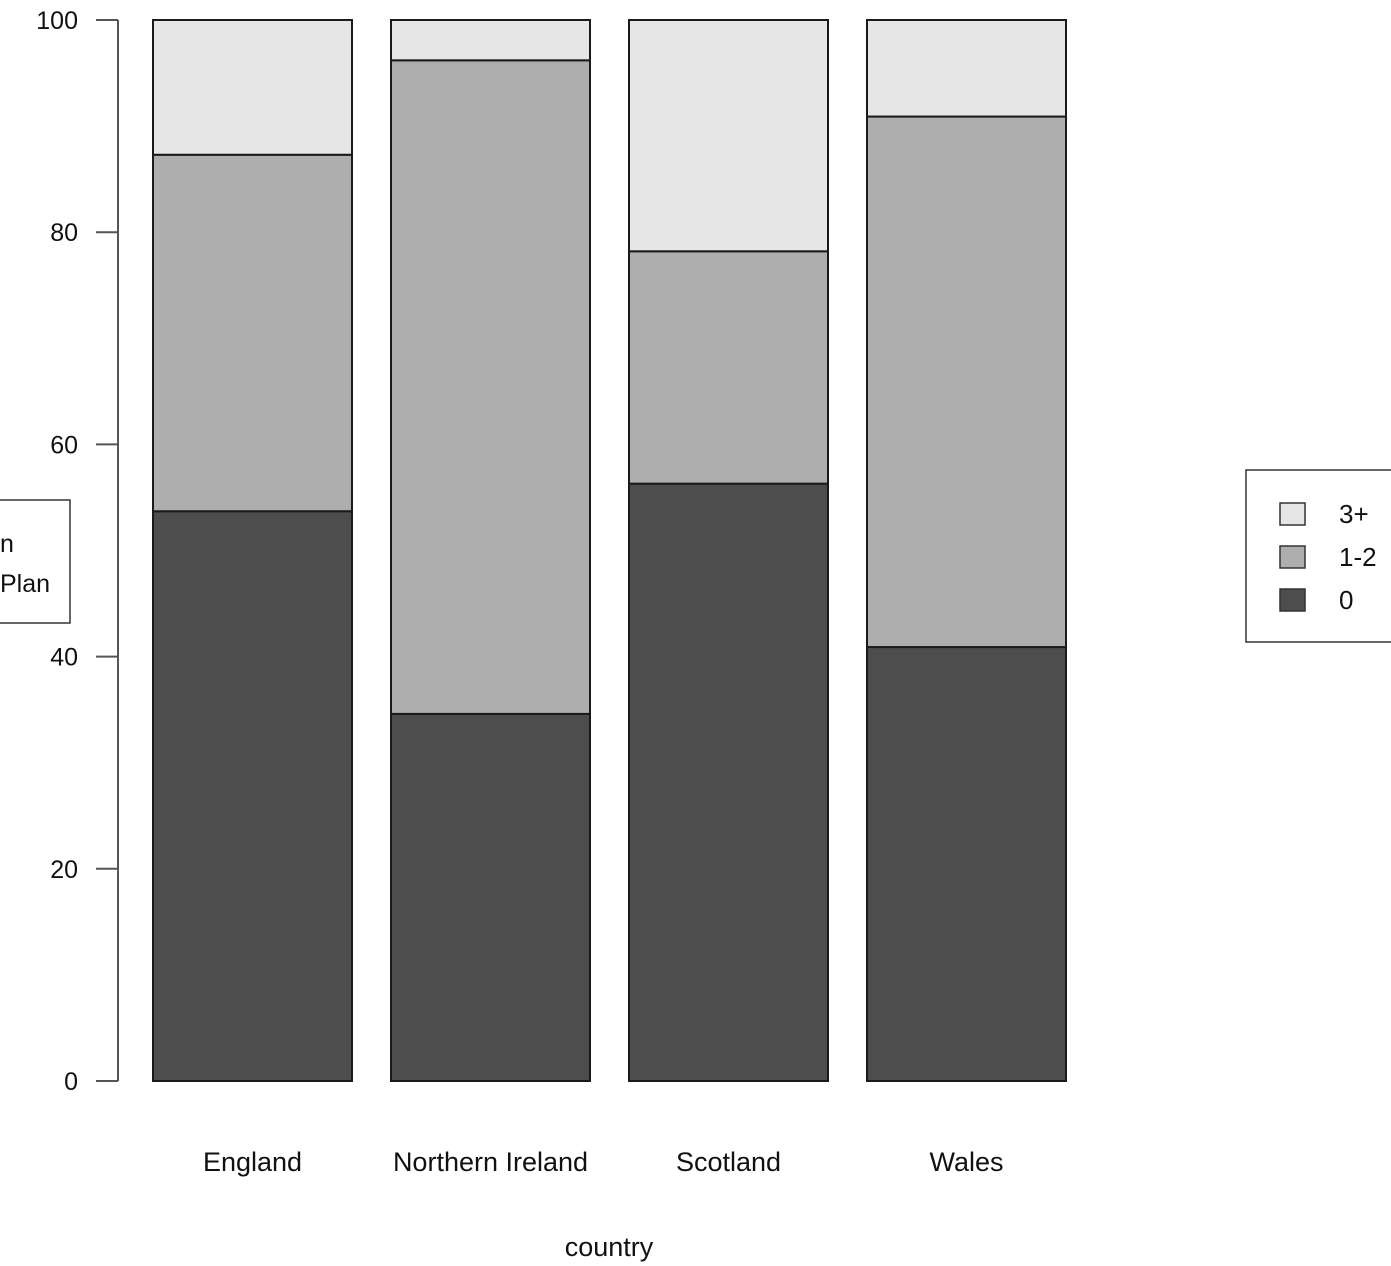 The width and height of the screenshot is (1391, 1266). Describe the element at coordinates (728, 1162) in the screenshot. I see `x-tick-label-scotland: Scotland` at that location.